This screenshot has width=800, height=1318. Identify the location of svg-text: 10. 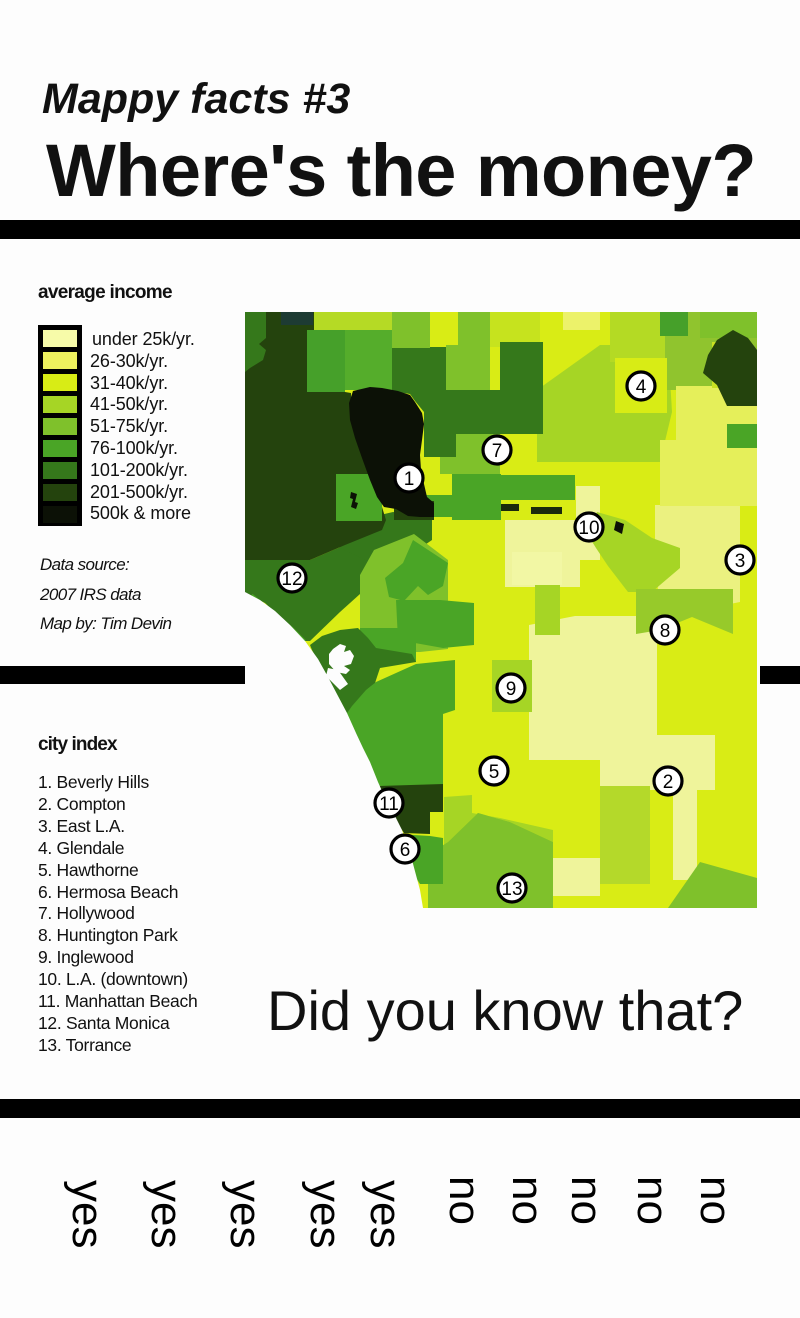
(588, 528).